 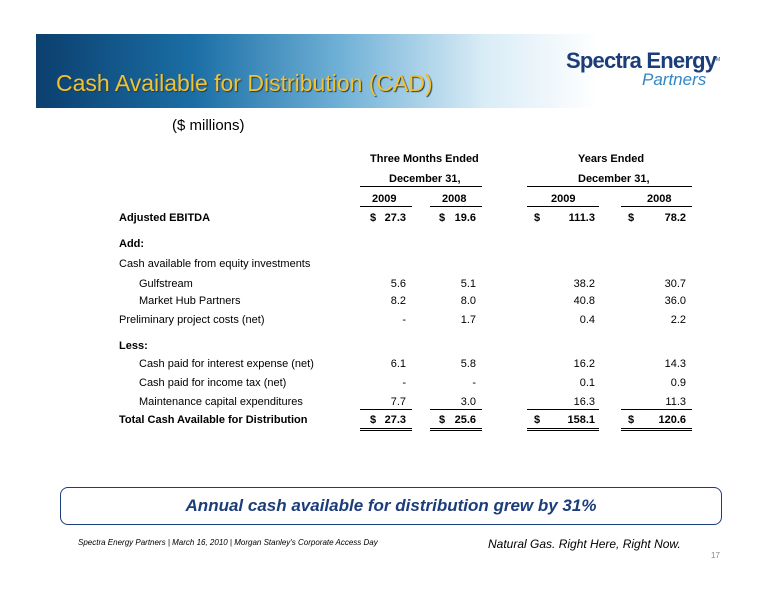 I want to click on row-label: Cash paid for interest expense (net), so click(x=226, y=364).